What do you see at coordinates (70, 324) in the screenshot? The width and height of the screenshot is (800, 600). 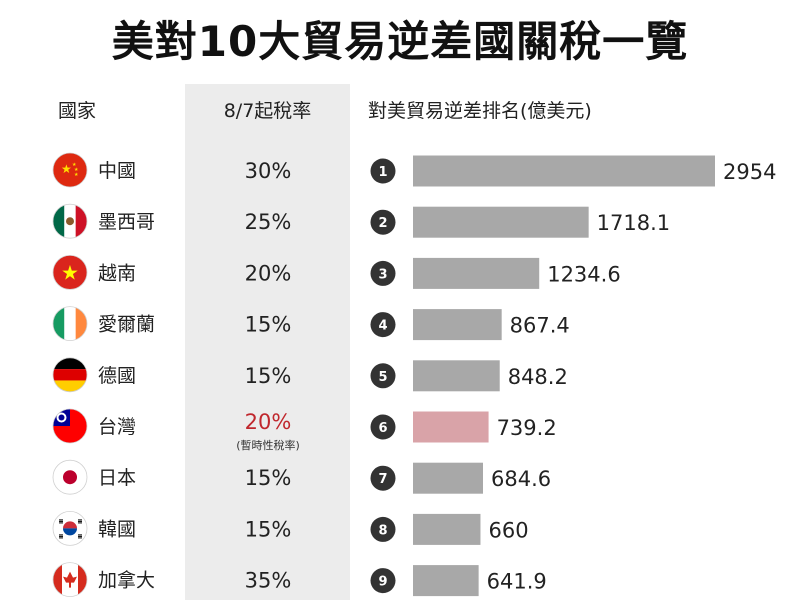 I see `ireland-flag-icon` at bounding box center [70, 324].